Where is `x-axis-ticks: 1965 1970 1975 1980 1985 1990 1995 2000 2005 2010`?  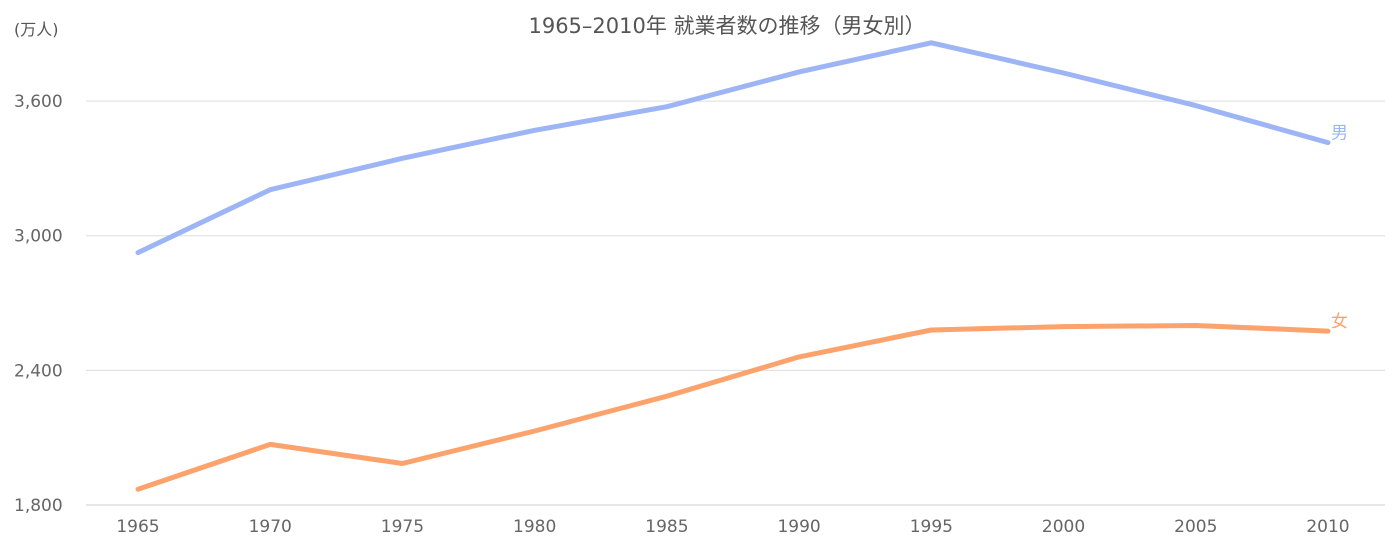
x-axis-ticks: 1965 1970 1975 1980 1985 1990 1995 2000 2005 2010 is located at coordinates (732, 527).